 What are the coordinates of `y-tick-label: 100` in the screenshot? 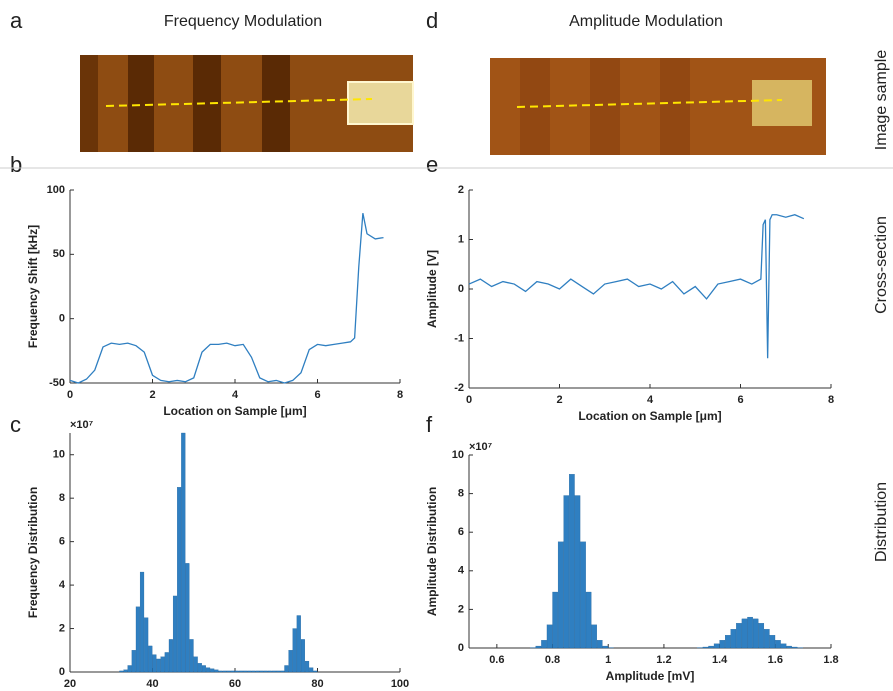 It's located at (56, 190).